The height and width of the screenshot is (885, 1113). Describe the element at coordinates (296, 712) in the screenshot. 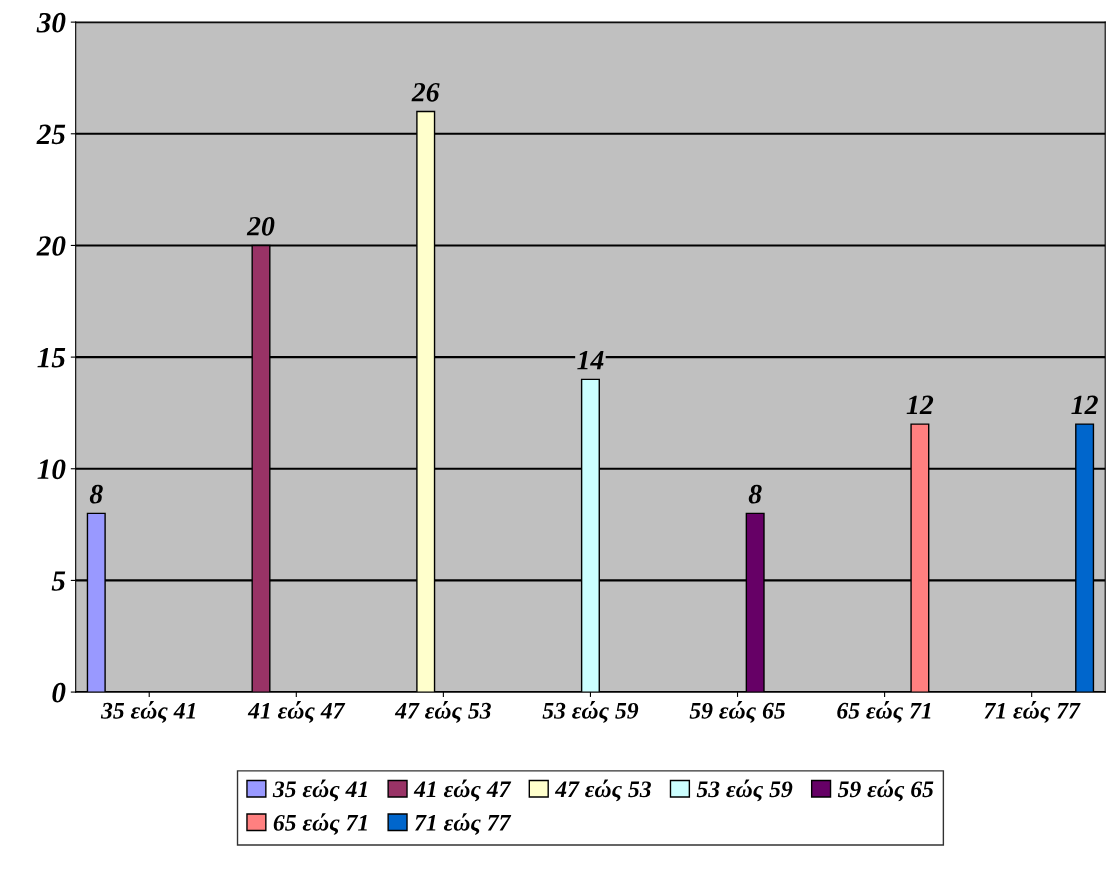

I see `x-tick-label: 41 εώς 47` at that location.